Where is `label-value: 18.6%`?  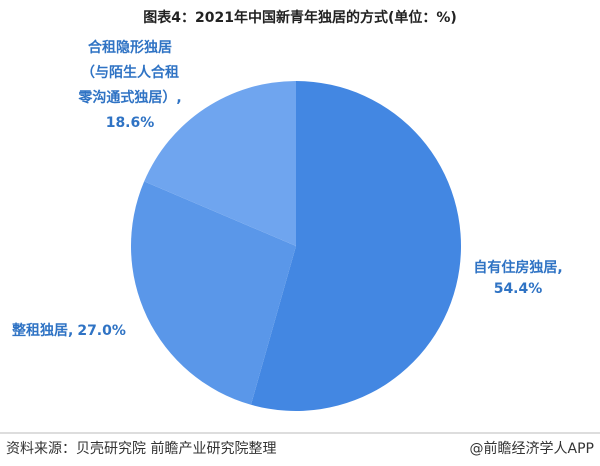
label-value: 18.6% is located at coordinates (130, 123).